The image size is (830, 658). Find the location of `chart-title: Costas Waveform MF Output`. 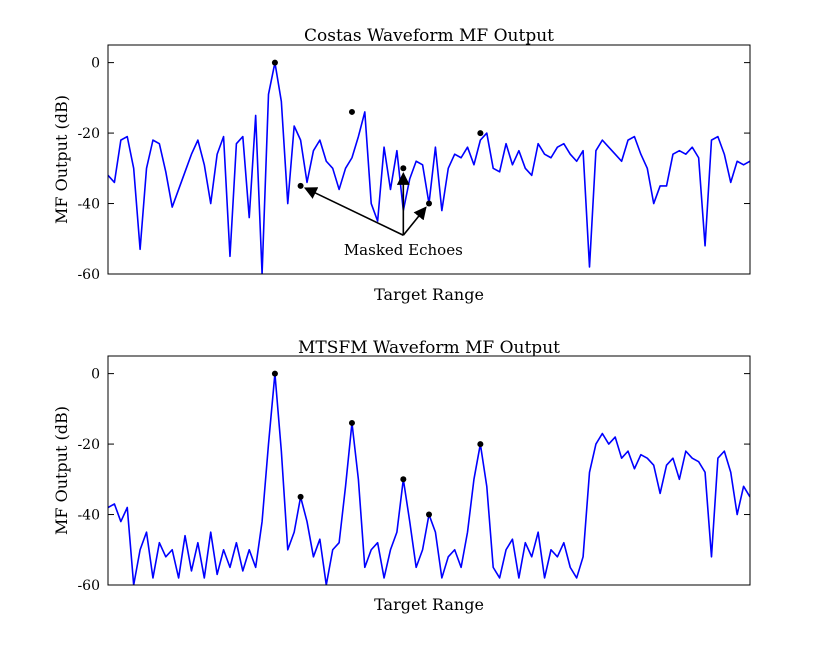

chart-title: Costas Waveform MF Output is located at coordinates (429, 36).